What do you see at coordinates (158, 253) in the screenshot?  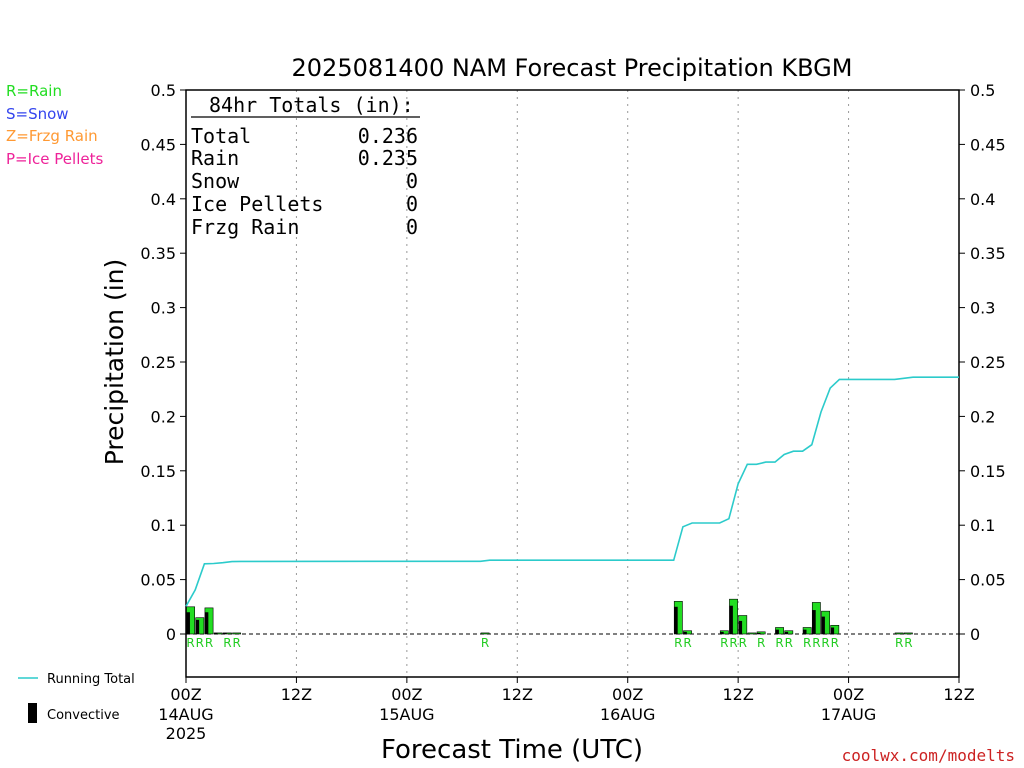 I see `y-tick-label: 0.35` at bounding box center [158, 253].